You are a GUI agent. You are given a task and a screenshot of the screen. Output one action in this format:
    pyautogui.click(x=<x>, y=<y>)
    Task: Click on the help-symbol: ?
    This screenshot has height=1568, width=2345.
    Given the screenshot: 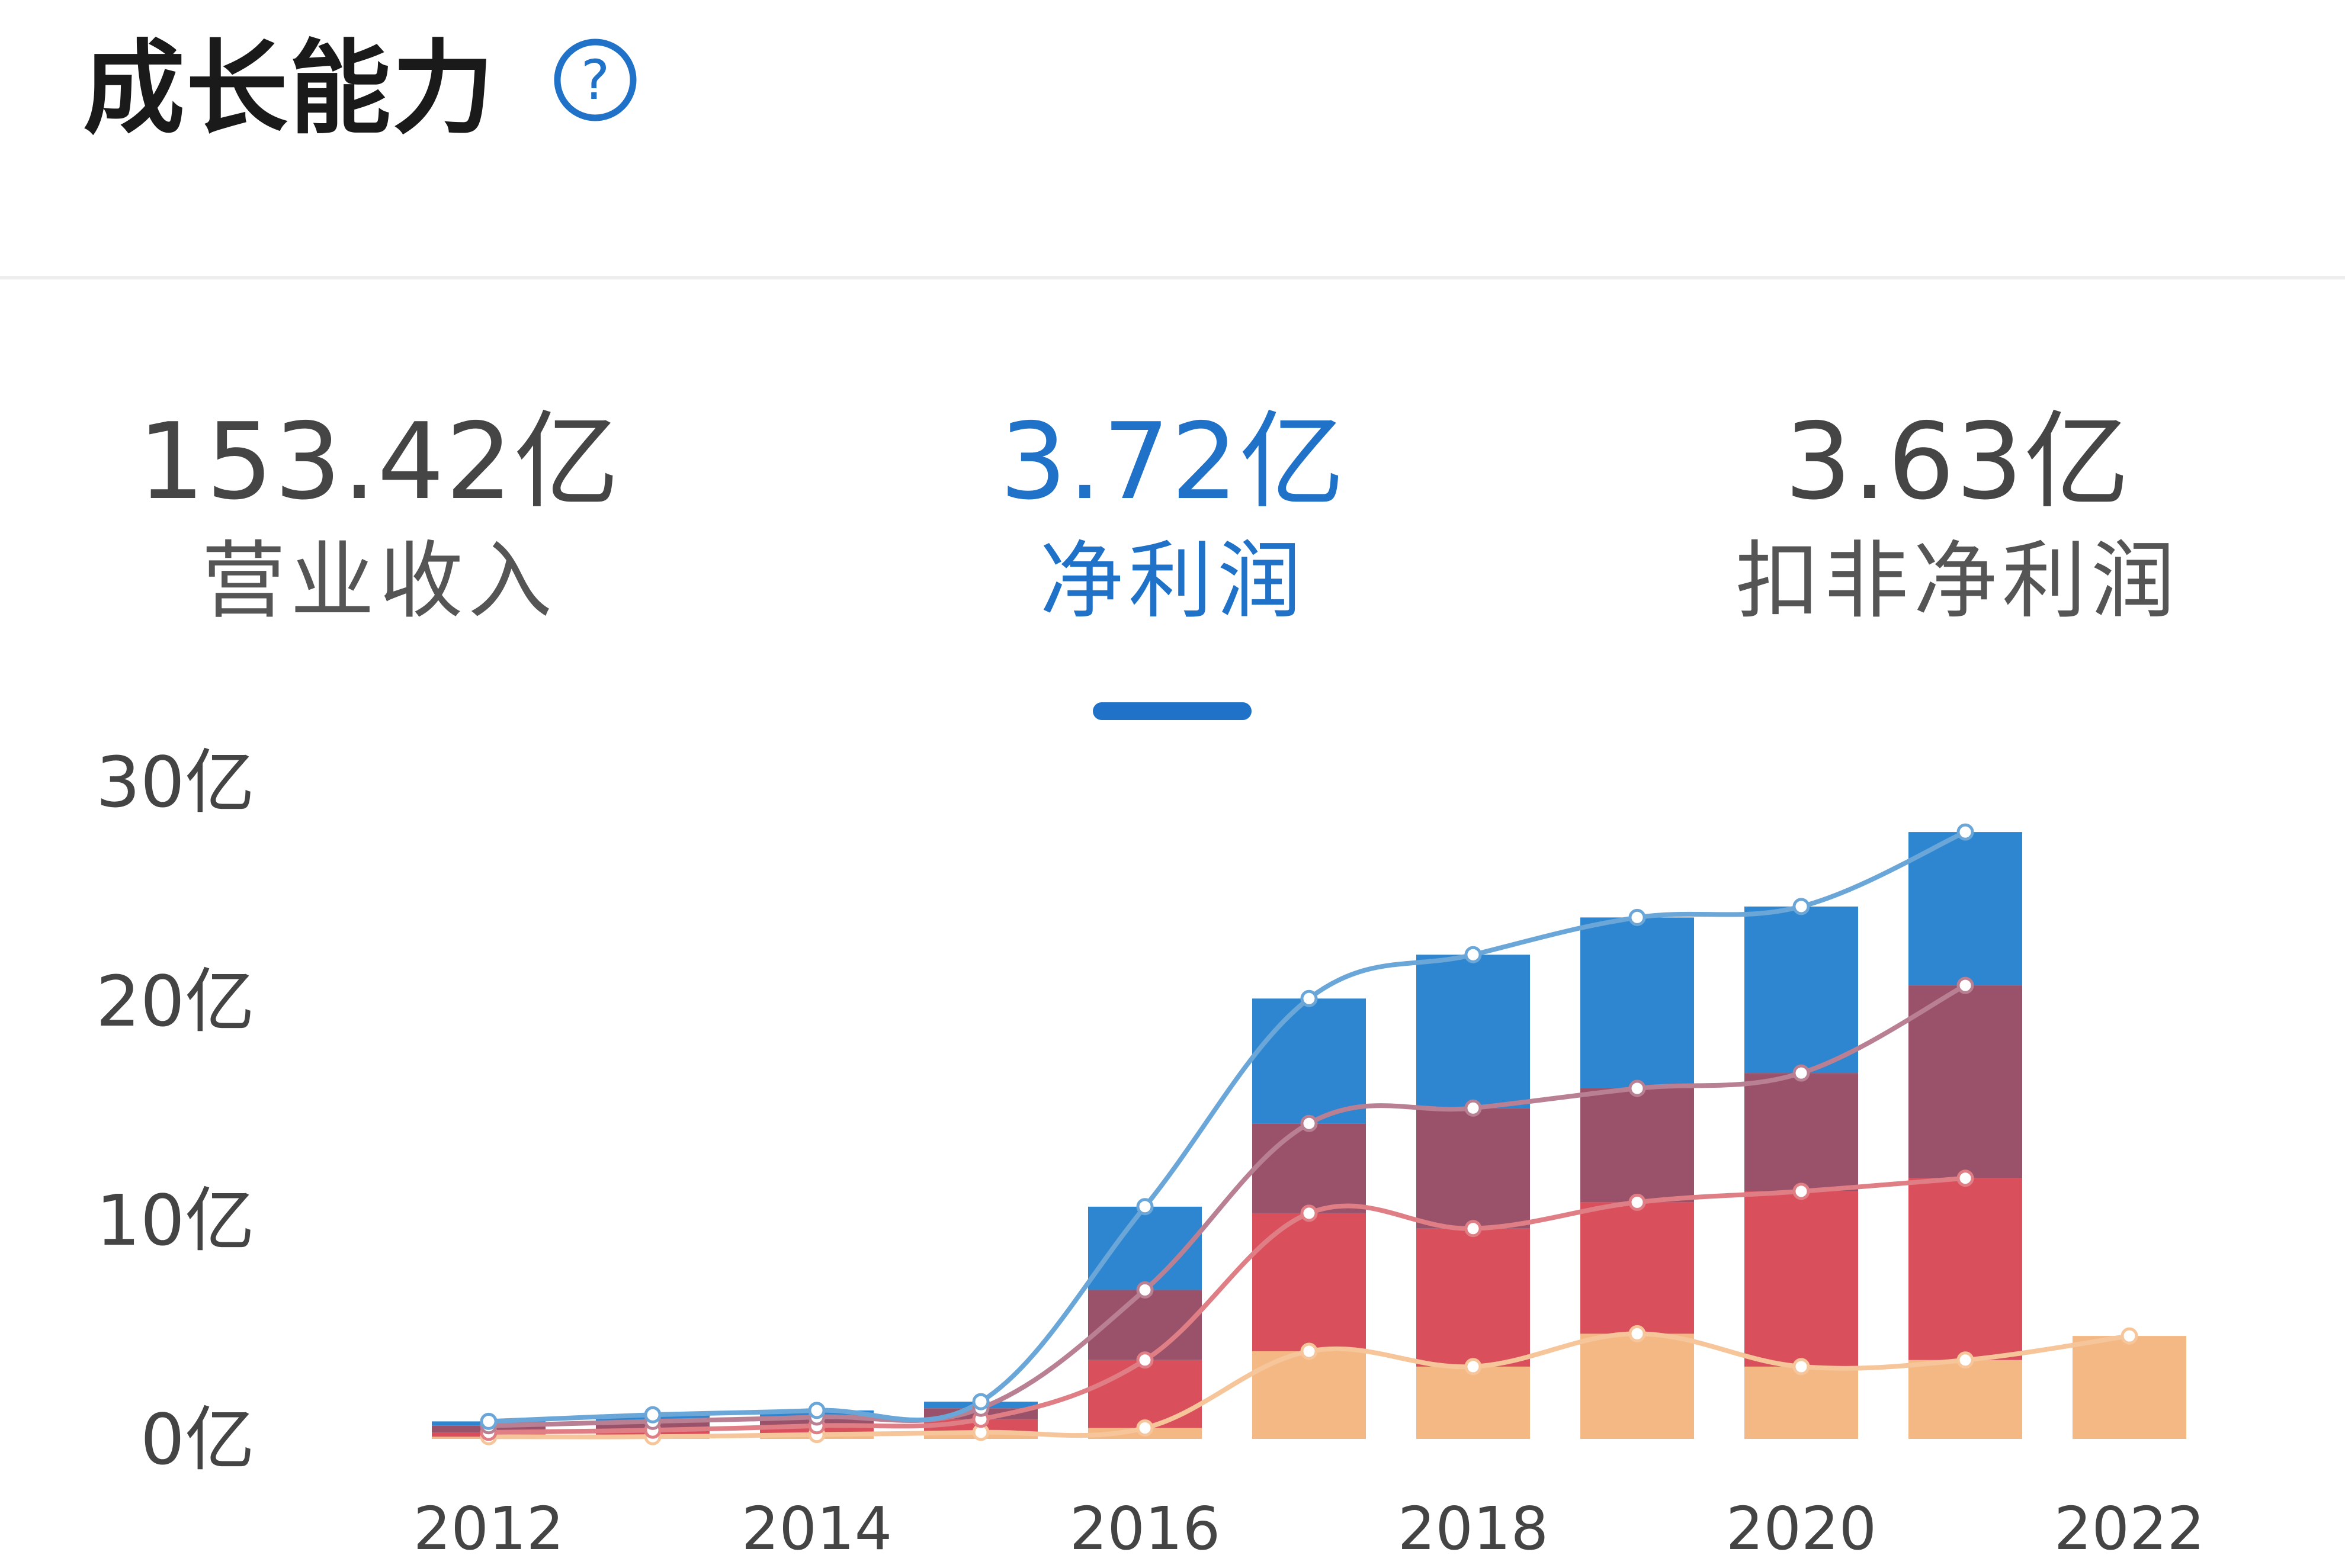 What is the action you would take?
    pyautogui.click(x=595, y=80)
    